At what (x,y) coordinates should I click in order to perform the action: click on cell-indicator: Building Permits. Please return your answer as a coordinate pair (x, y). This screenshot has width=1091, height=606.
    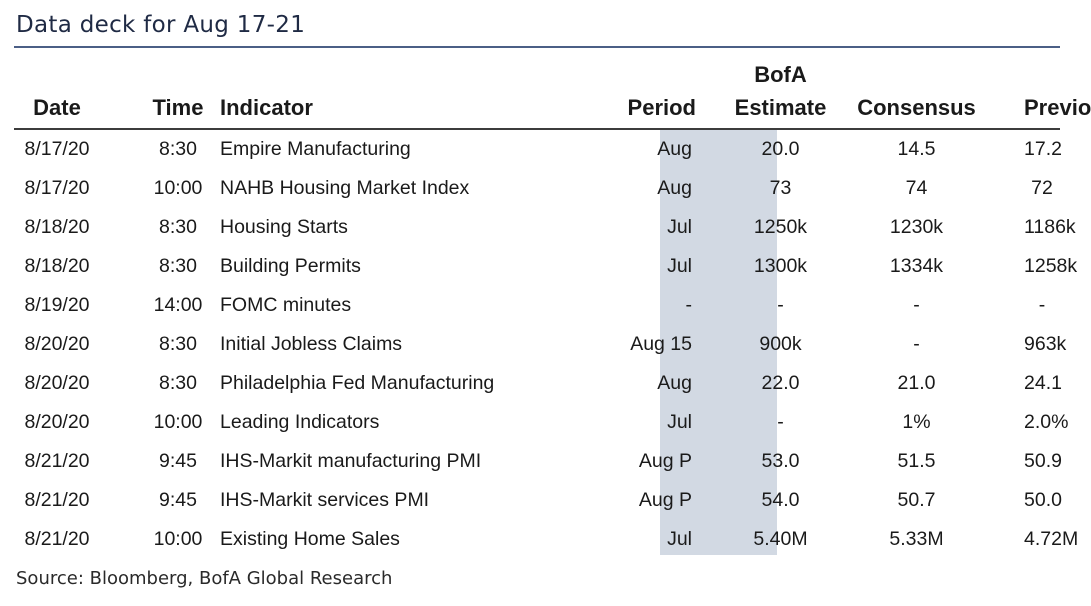
    Looking at the image, I should click on (290, 266).